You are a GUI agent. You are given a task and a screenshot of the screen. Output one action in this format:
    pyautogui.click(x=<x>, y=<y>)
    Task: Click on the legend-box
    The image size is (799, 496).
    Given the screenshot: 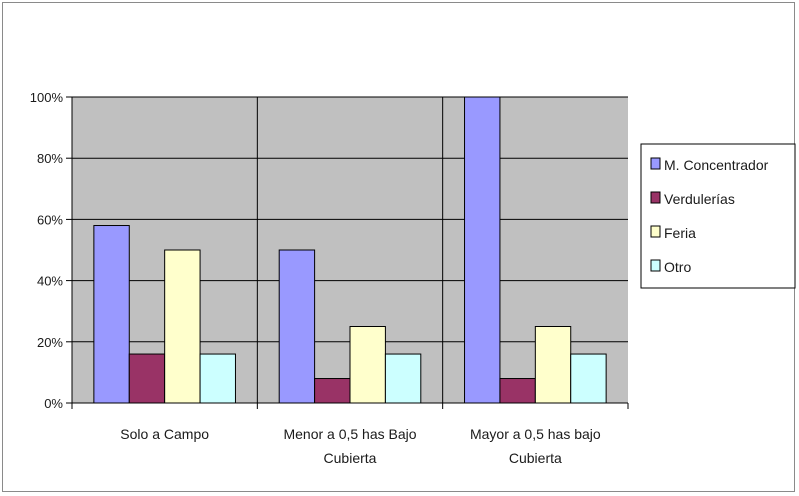 What is the action you would take?
    pyautogui.click(x=718, y=216)
    